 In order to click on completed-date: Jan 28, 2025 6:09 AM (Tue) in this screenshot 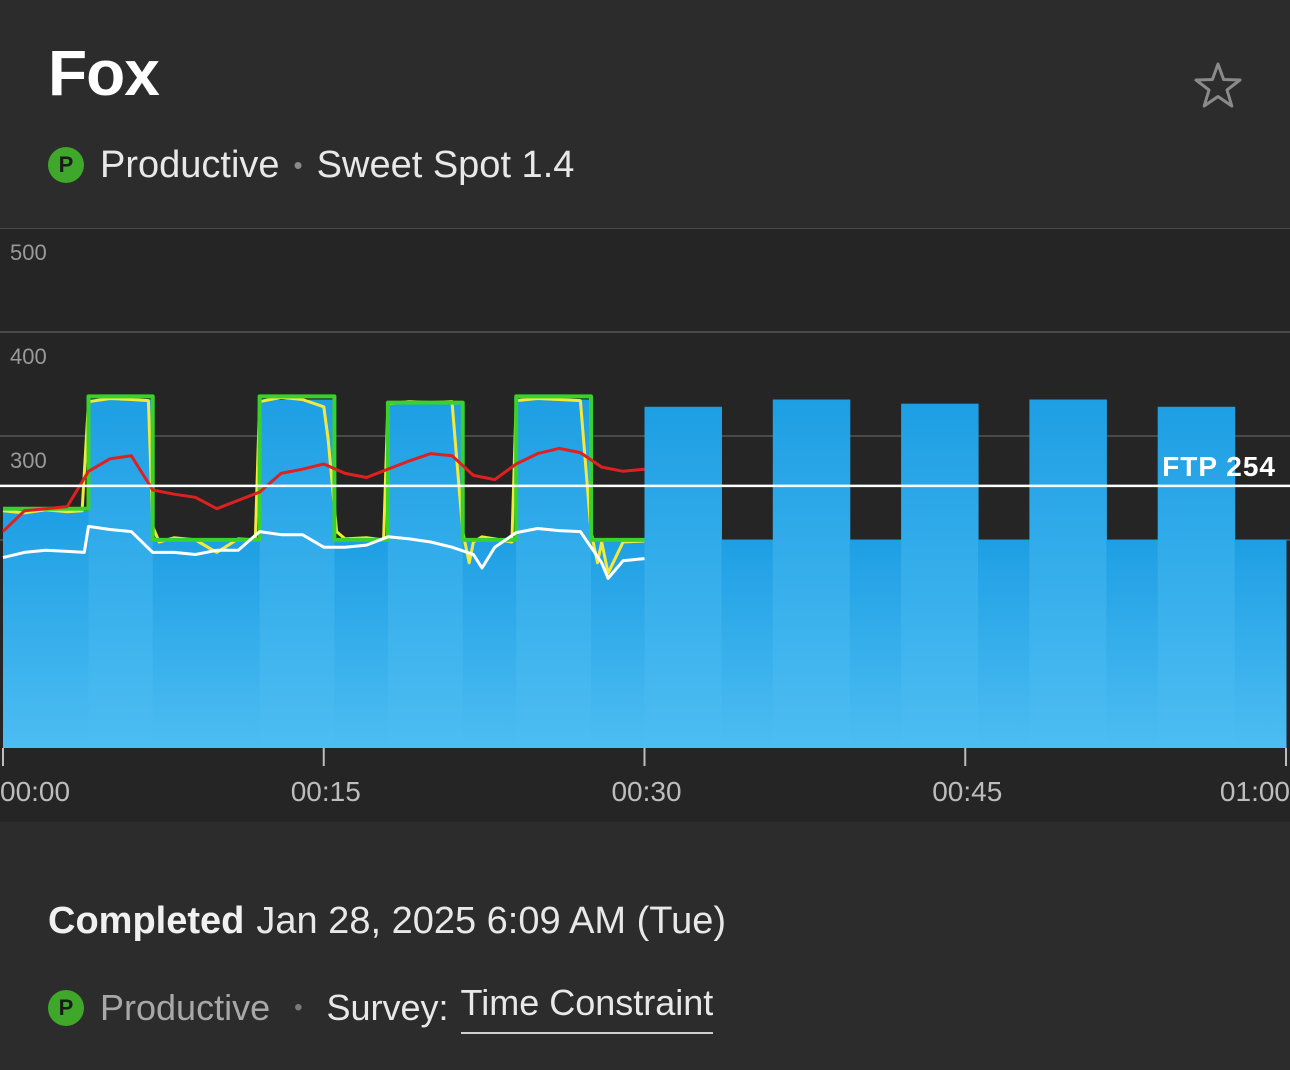, I will do `click(491, 921)`.